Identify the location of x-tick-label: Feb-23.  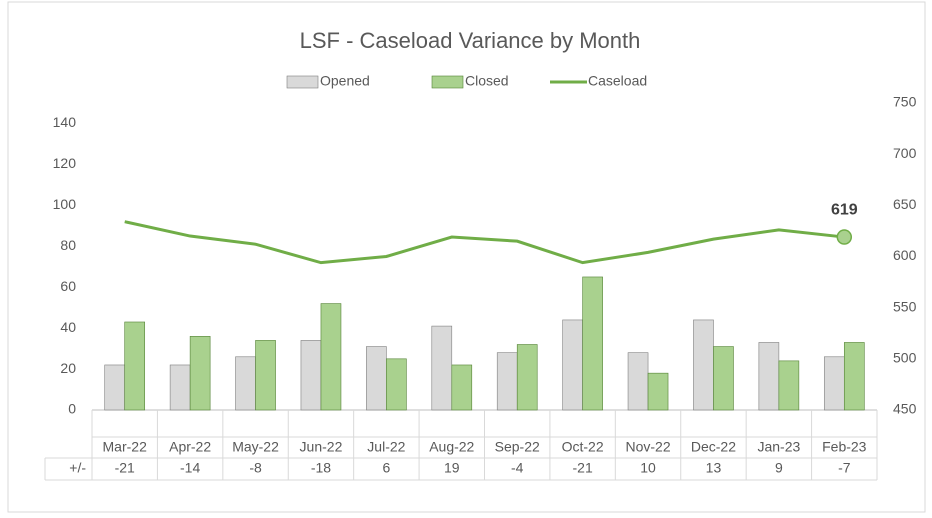
(844, 447).